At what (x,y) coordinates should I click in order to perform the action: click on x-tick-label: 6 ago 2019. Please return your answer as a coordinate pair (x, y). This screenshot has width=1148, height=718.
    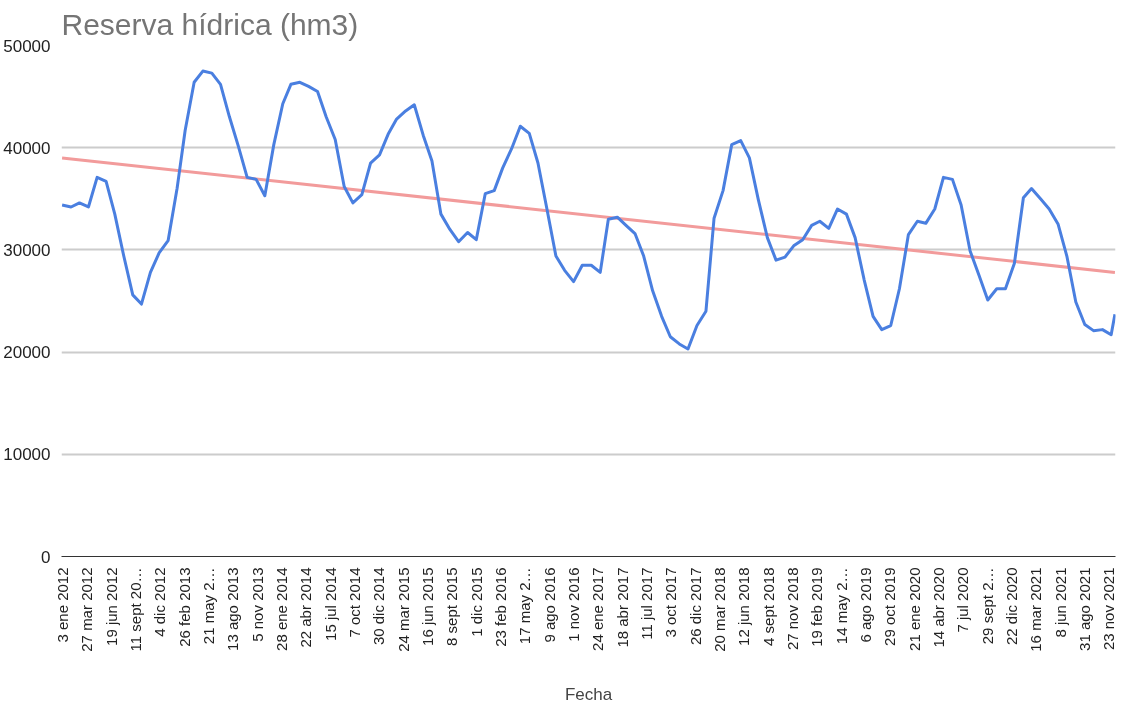
    Looking at the image, I should click on (866, 605).